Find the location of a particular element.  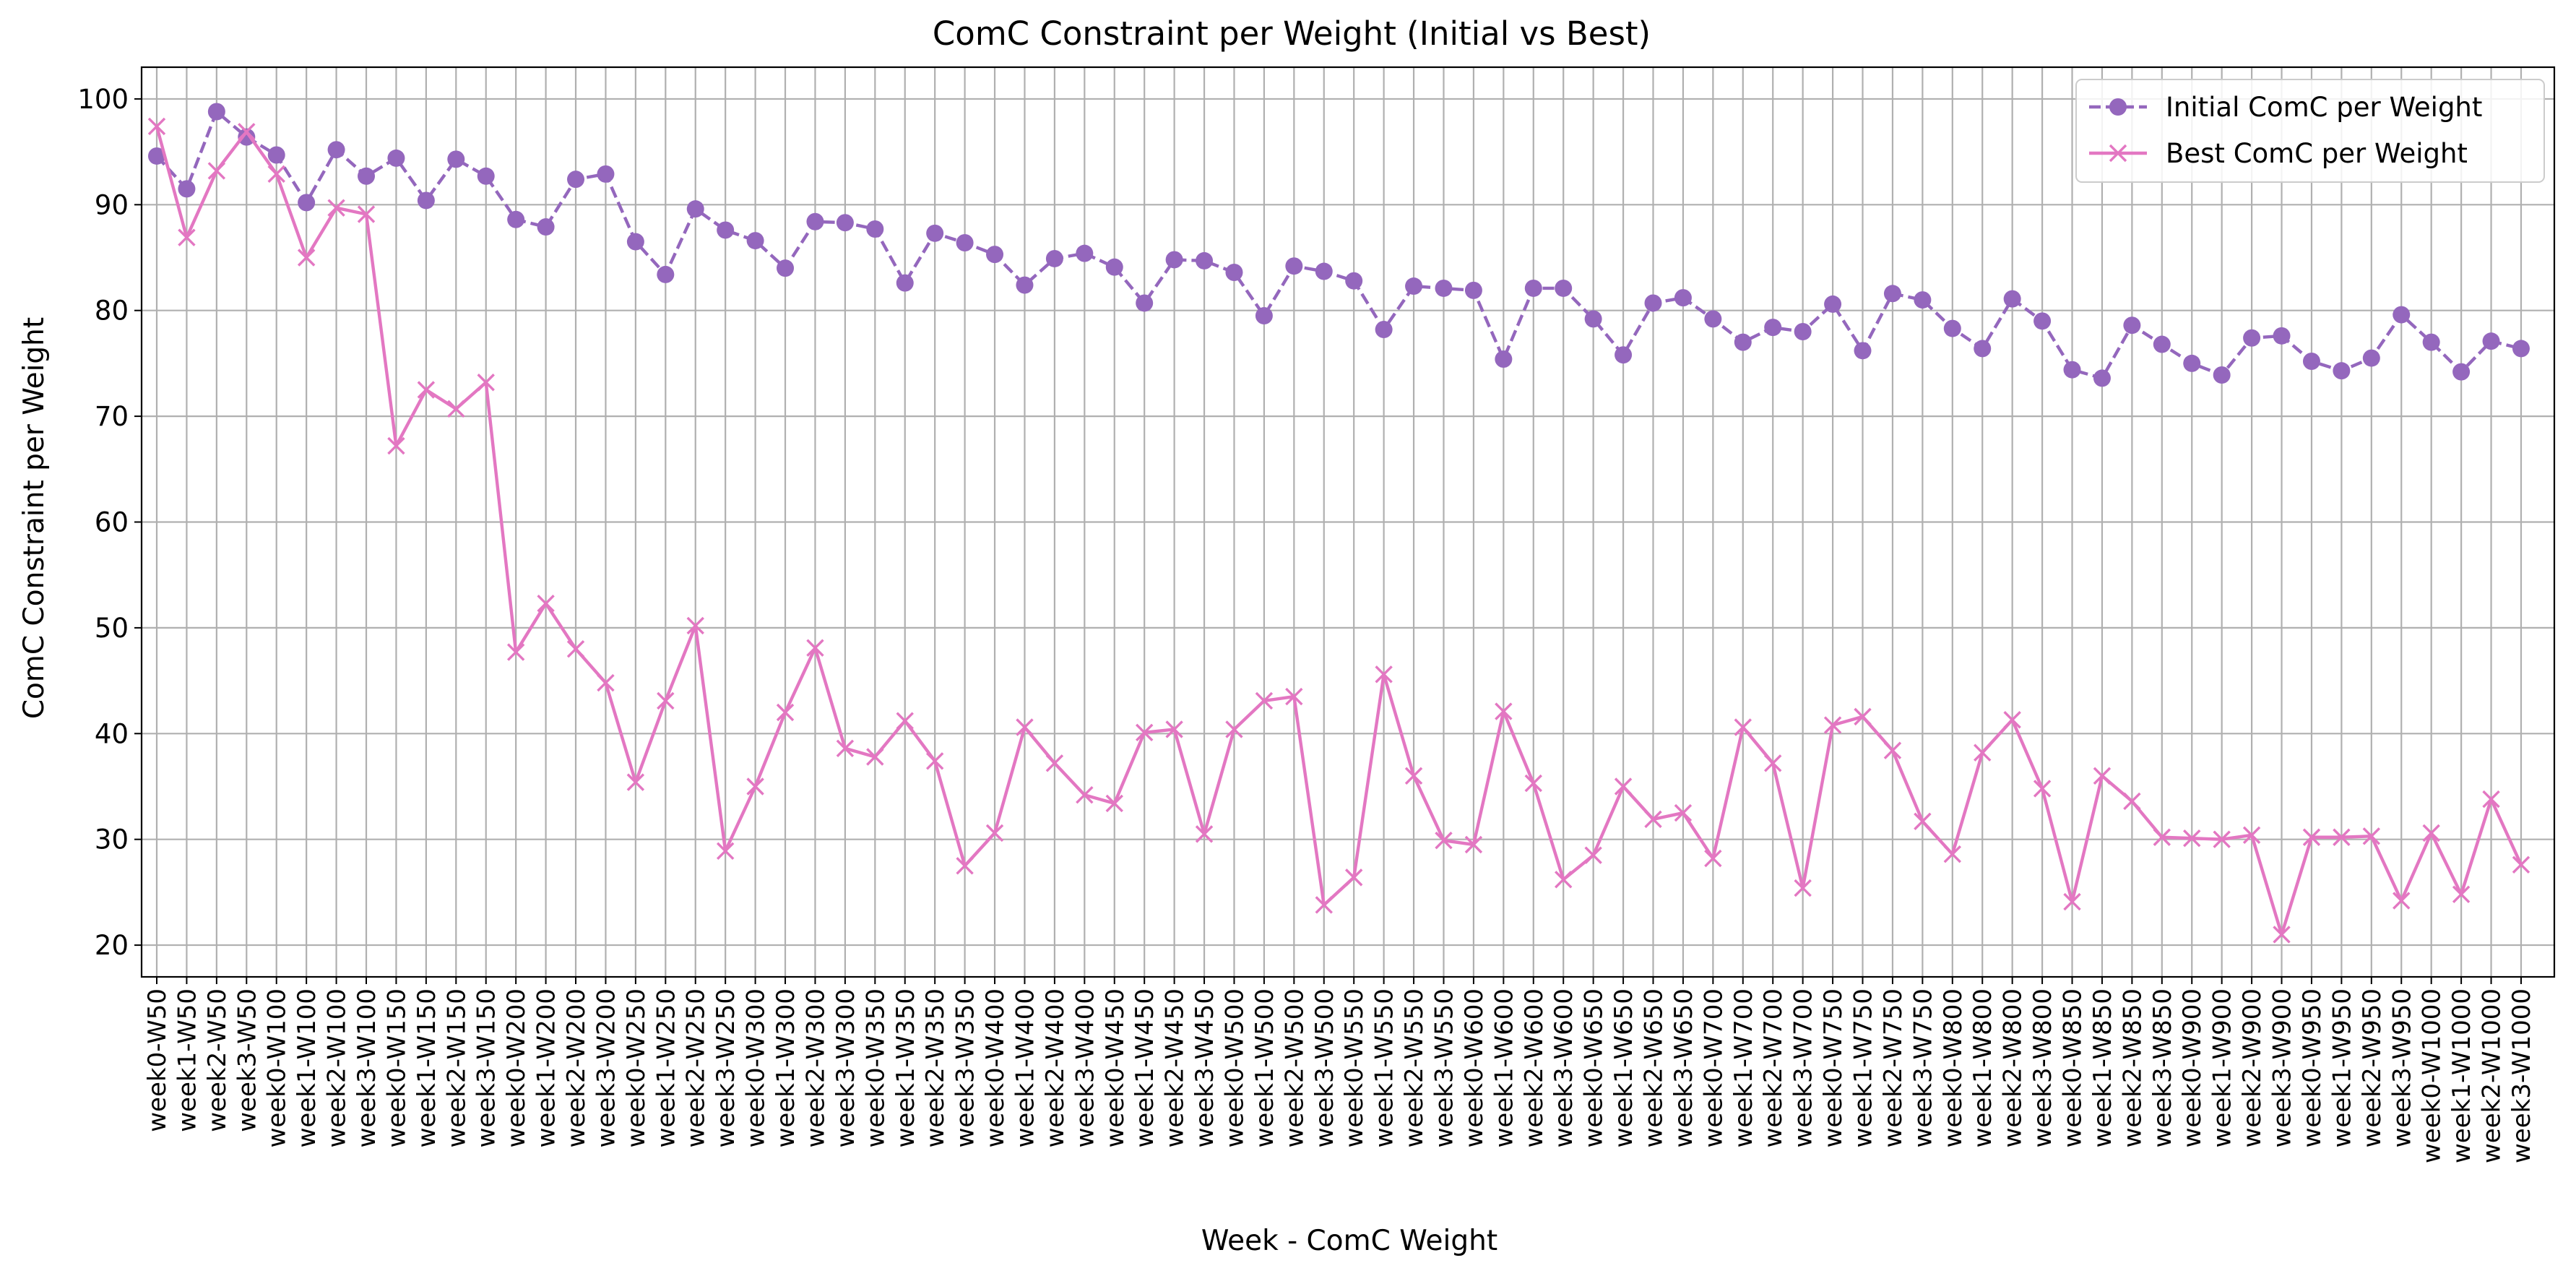

y-tick-label: 30 is located at coordinates (112, 839).